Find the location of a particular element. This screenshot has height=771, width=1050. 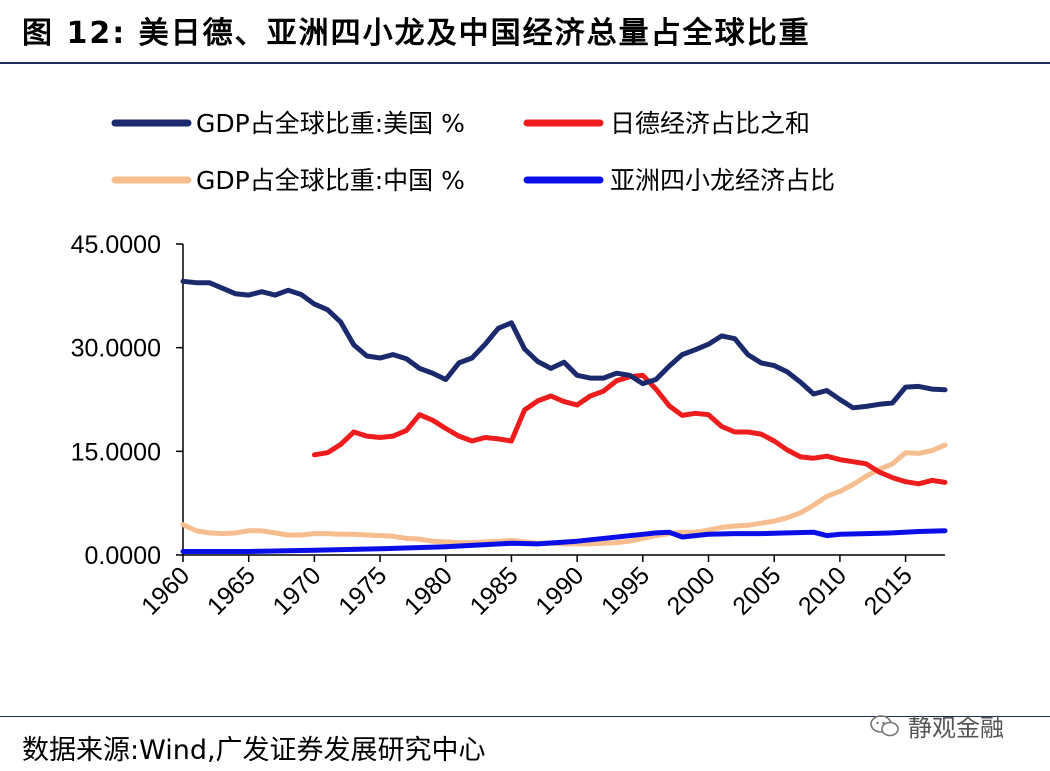

wechat-icon is located at coordinates (884, 725).